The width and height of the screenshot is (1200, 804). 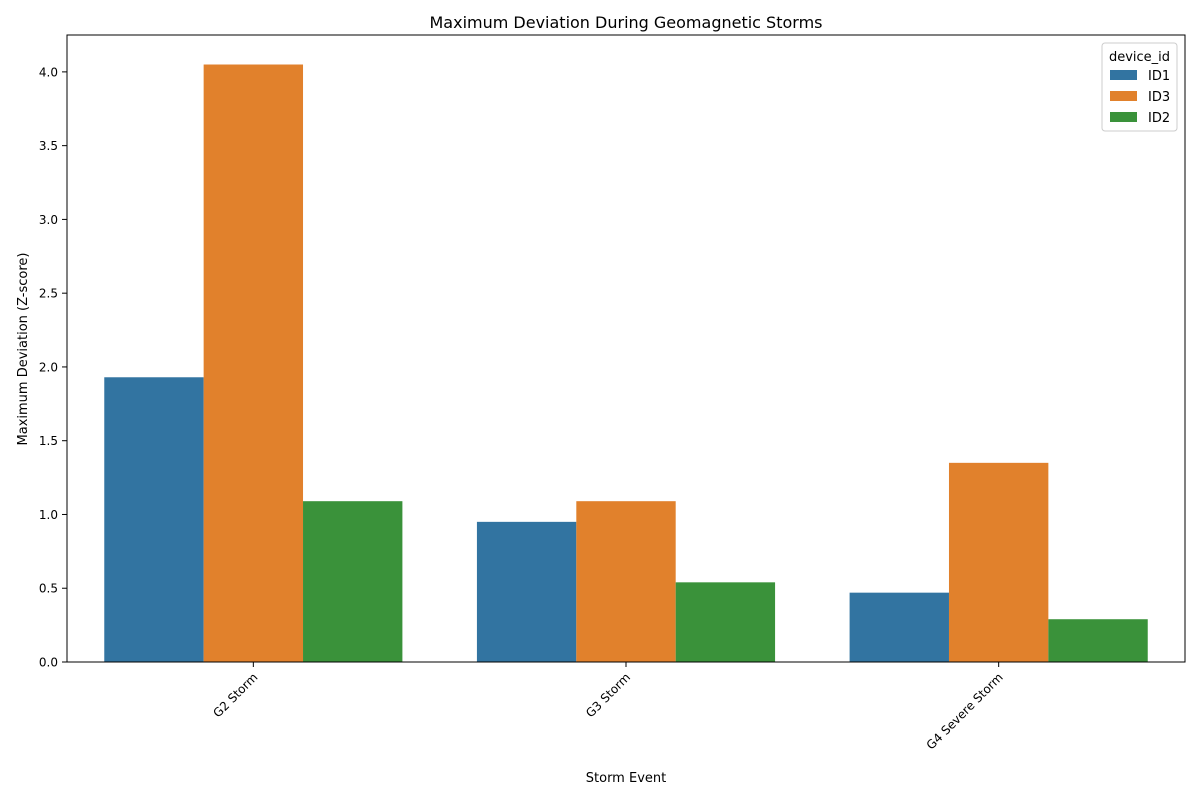 What do you see at coordinates (48, 294) in the screenshot?
I see `y-tick-label: 2.5` at bounding box center [48, 294].